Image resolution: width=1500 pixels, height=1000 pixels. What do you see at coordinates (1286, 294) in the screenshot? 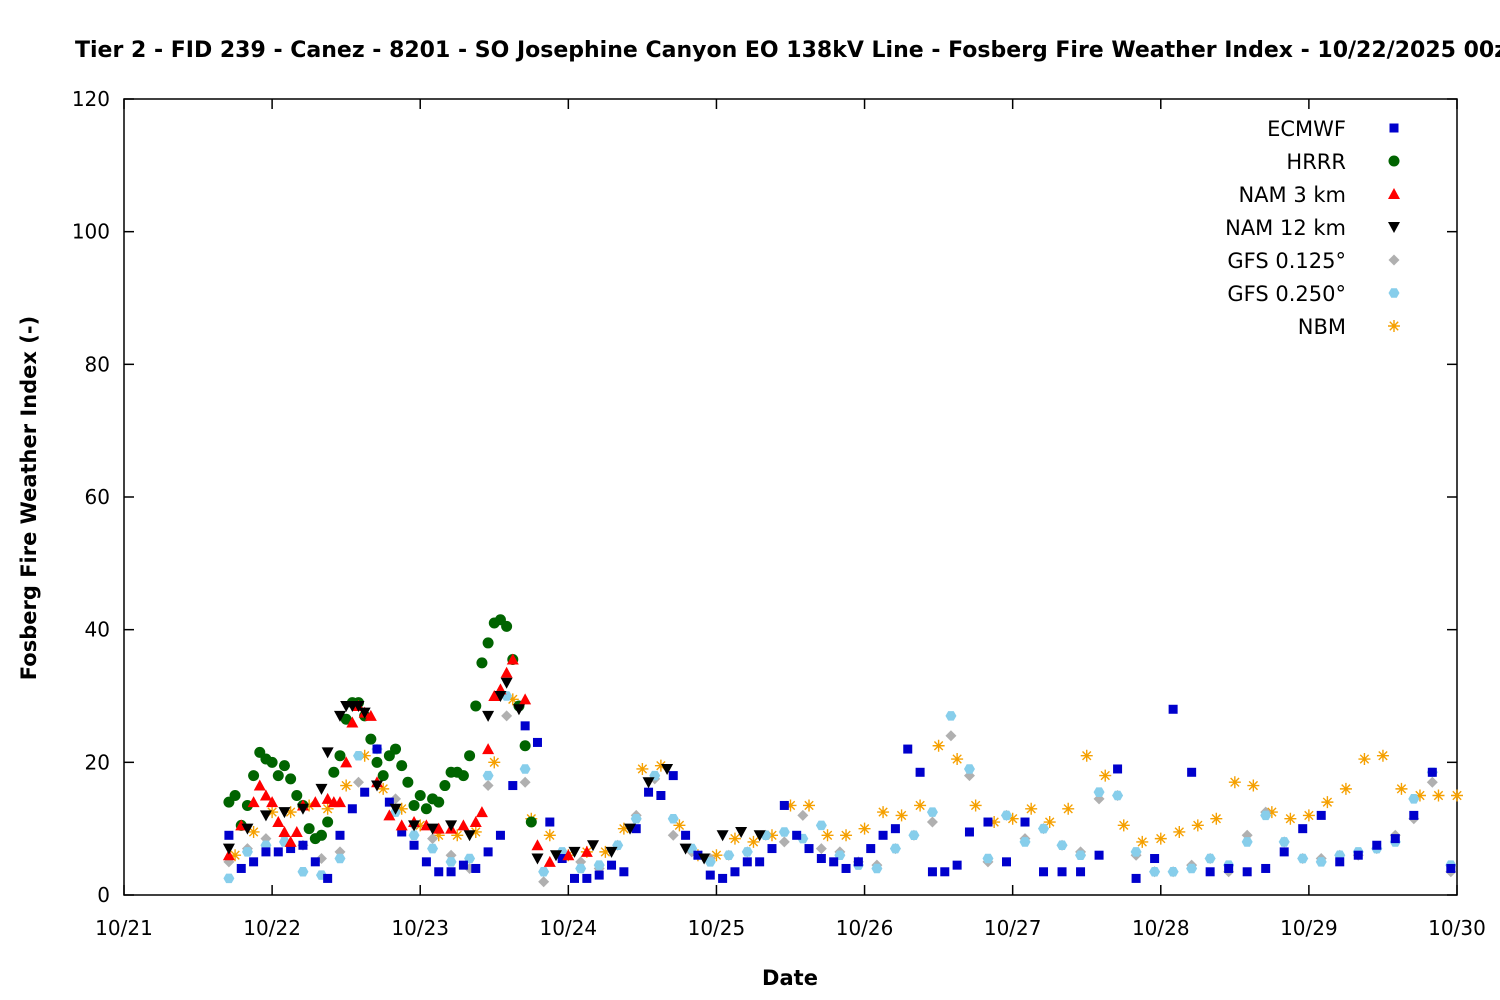
I see `legend-label: GFS 0.250°` at bounding box center [1286, 294].